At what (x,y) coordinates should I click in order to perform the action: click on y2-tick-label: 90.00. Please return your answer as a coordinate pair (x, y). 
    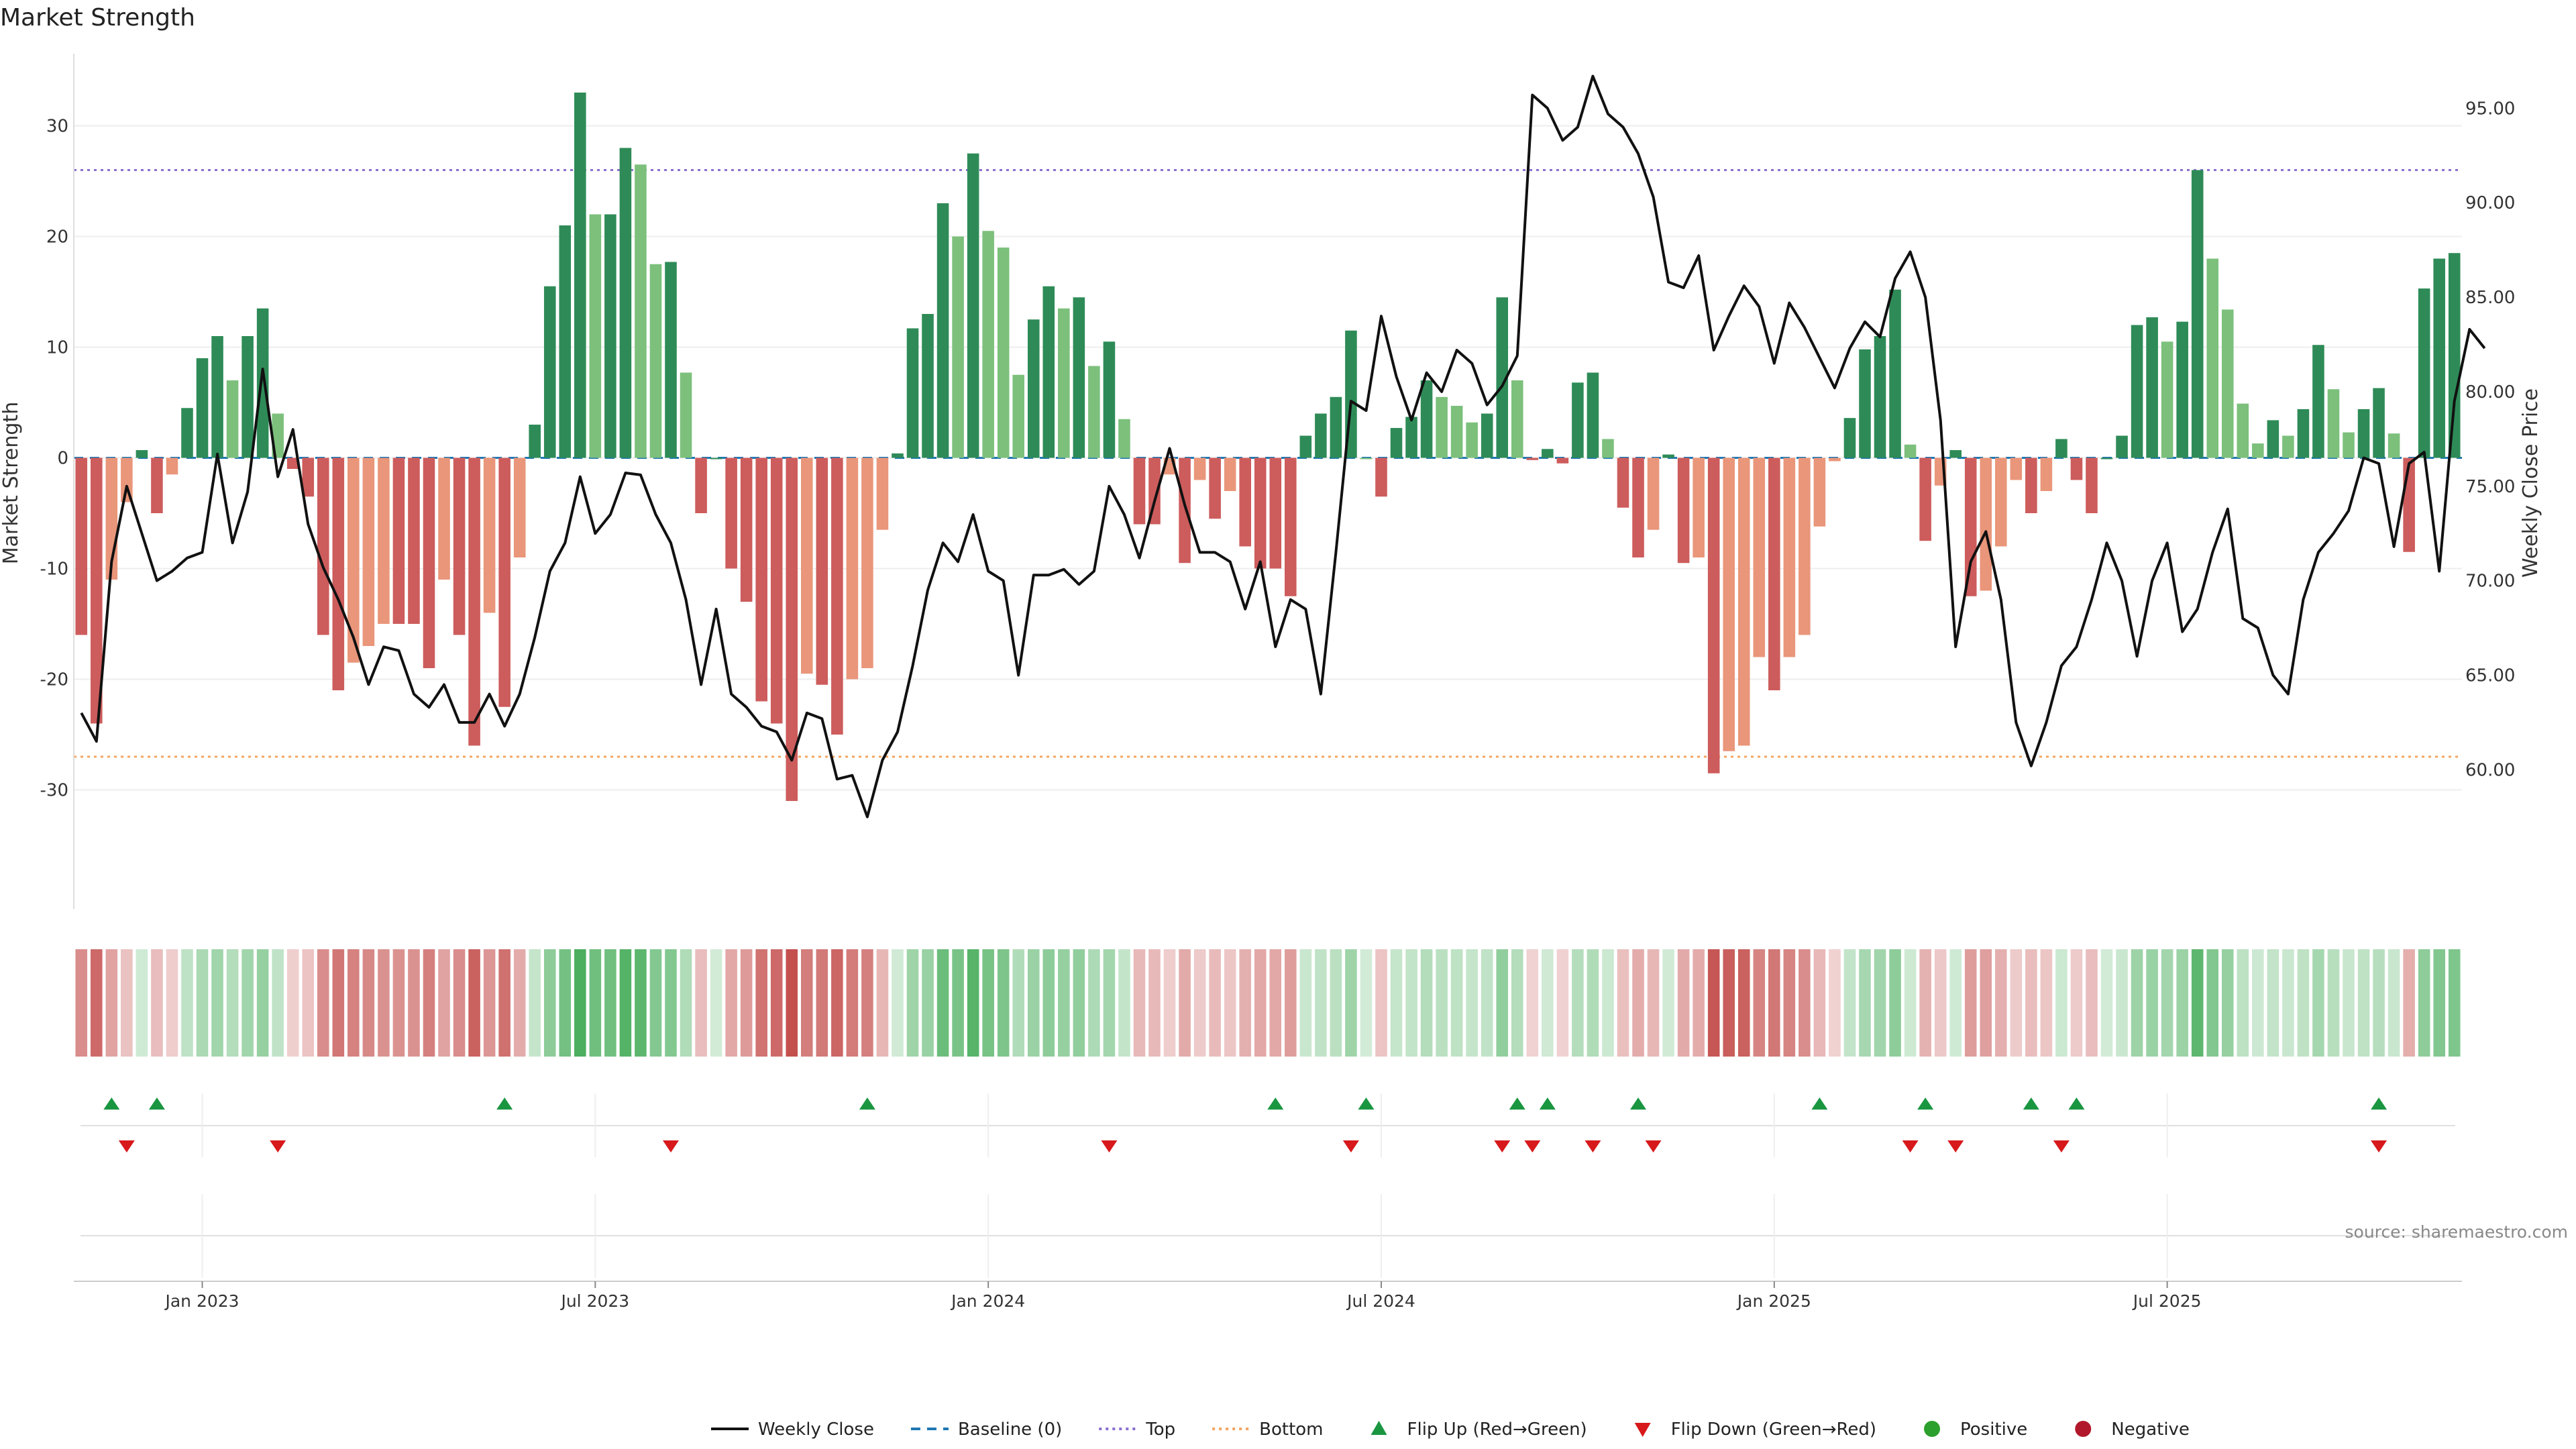
    Looking at the image, I should click on (2490, 203).